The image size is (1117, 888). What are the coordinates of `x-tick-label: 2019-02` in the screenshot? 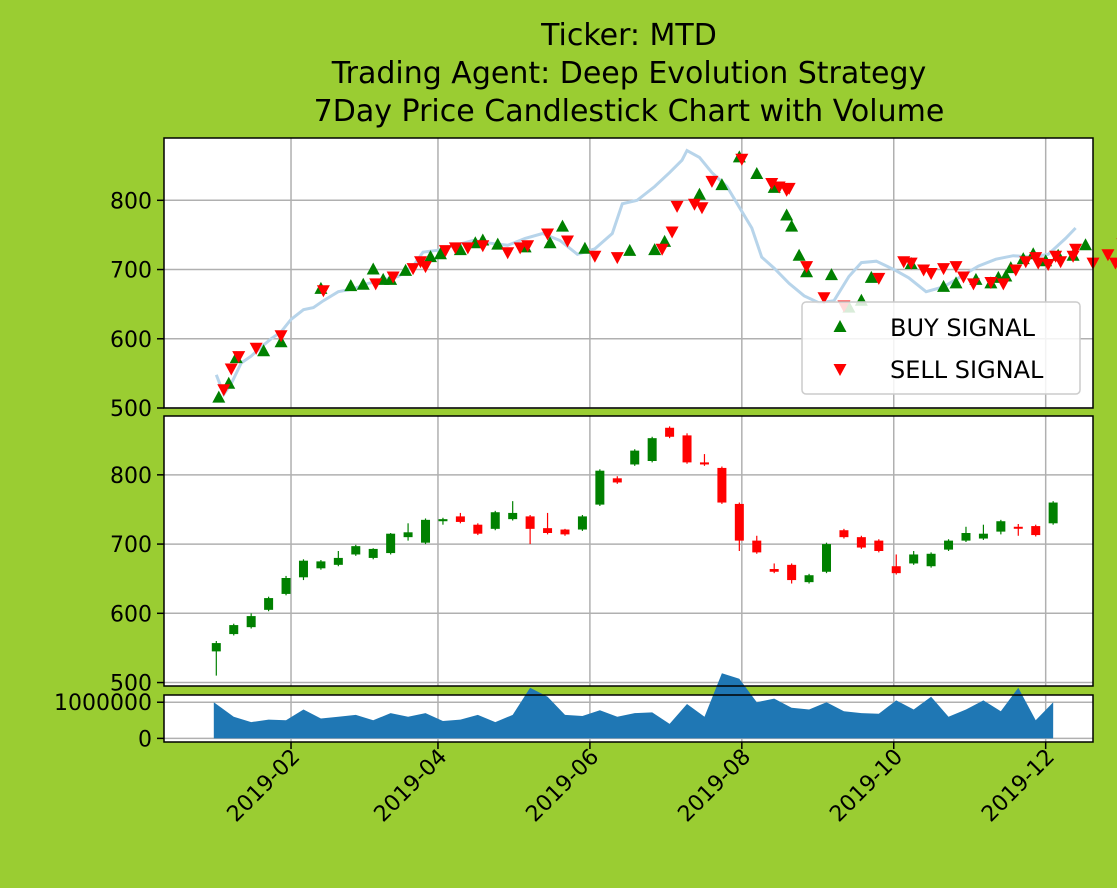 It's located at (264, 786).